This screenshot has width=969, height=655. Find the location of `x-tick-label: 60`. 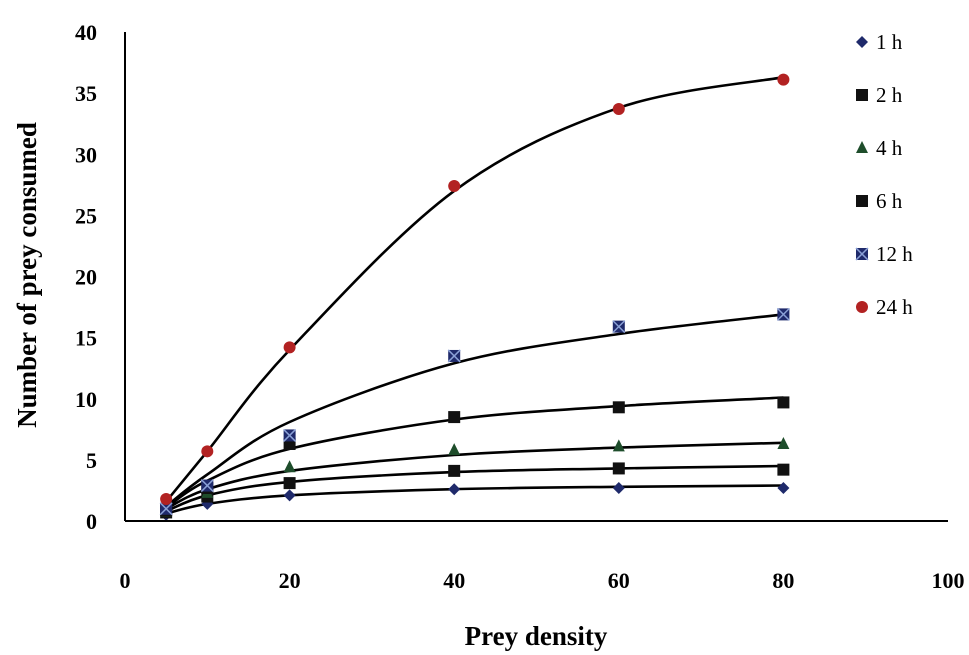

x-tick-label: 60 is located at coordinates (619, 580).